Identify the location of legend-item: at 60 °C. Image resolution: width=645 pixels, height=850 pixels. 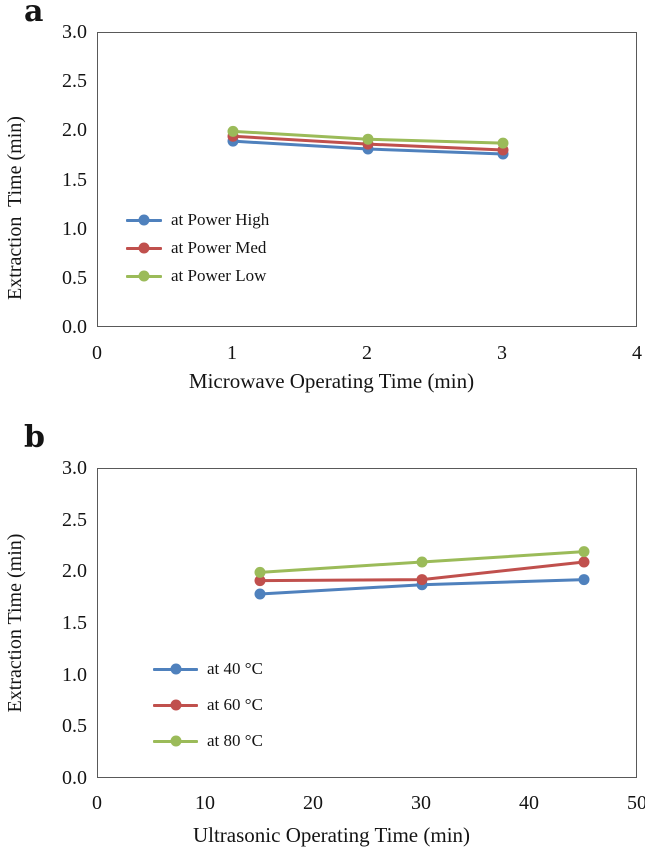
(208, 705).